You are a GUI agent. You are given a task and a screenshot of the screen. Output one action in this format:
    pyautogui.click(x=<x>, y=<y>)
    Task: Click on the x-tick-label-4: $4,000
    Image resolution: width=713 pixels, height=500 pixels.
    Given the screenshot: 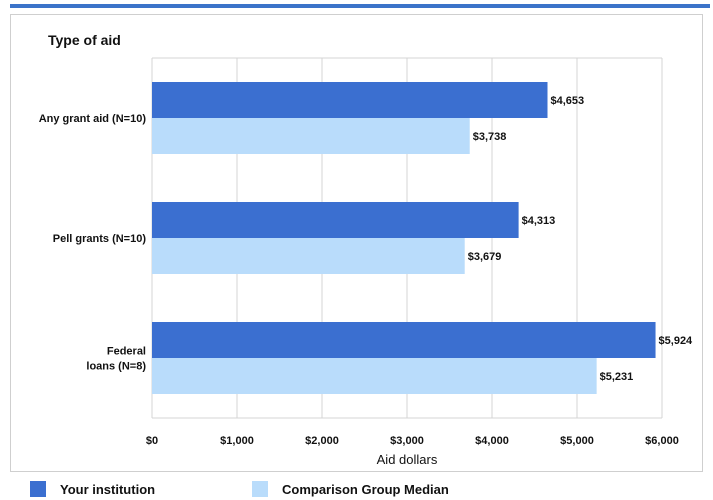 What is the action you would take?
    pyautogui.click(x=492, y=441)
    